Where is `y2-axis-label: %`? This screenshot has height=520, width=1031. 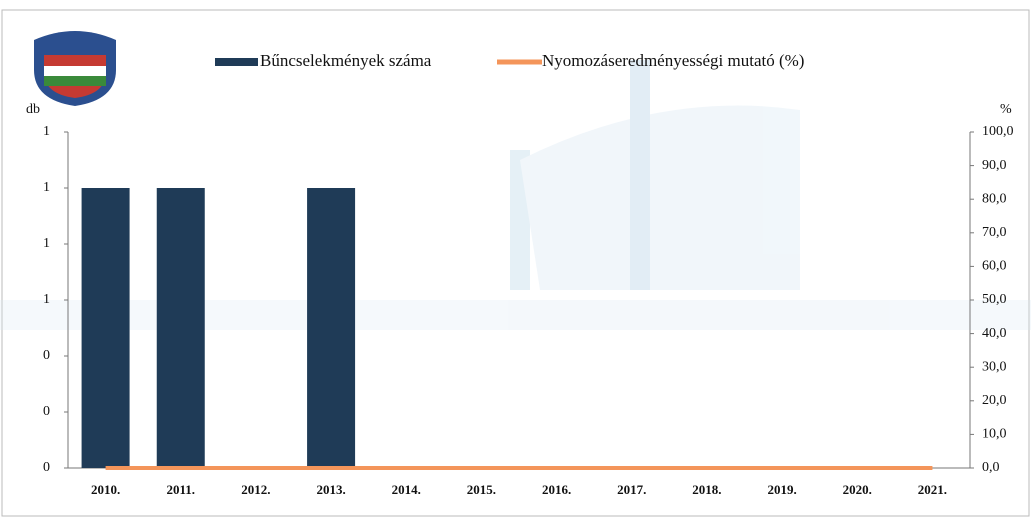
y2-axis-label: % is located at coordinates (1006, 109).